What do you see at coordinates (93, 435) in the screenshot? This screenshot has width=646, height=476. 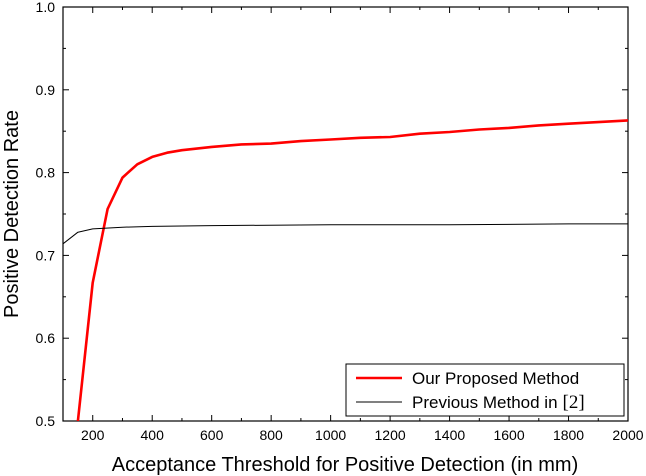 I see `x-tick-label: 200` at bounding box center [93, 435].